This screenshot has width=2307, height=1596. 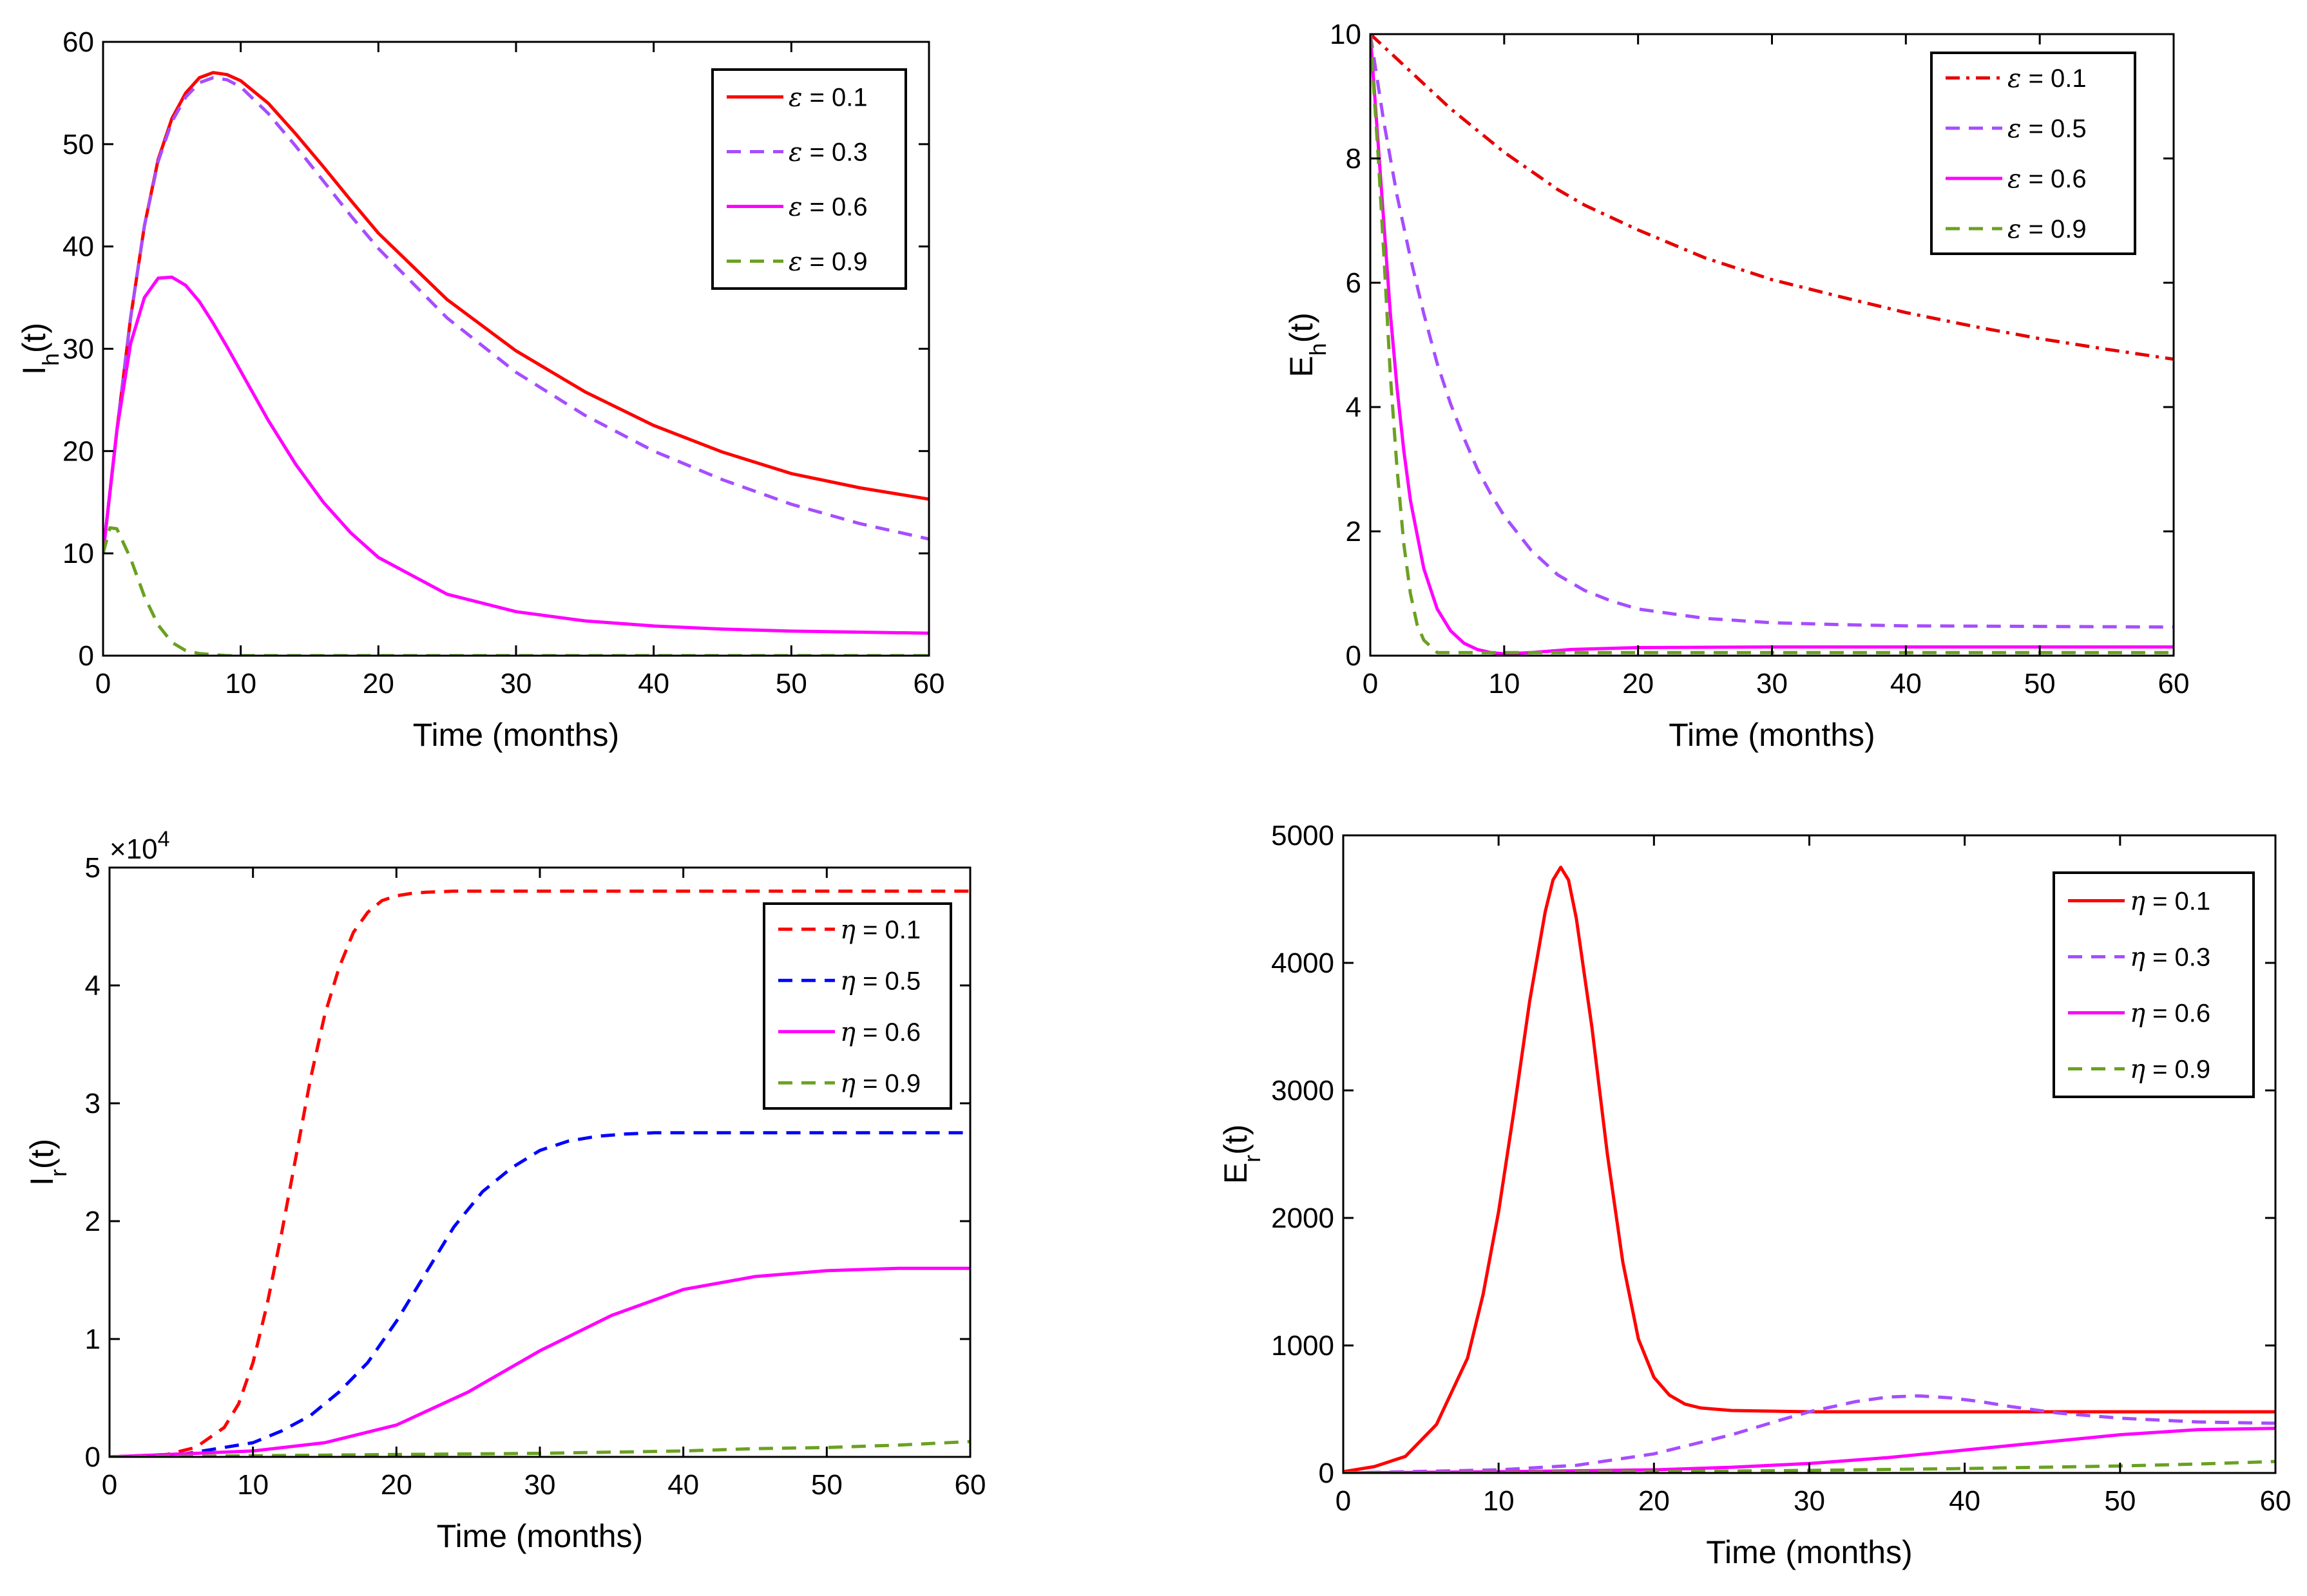 What do you see at coordinates (93, 868) in the screenshot?
I see `y-tick-label: 5` at bounding box center [93, 868].